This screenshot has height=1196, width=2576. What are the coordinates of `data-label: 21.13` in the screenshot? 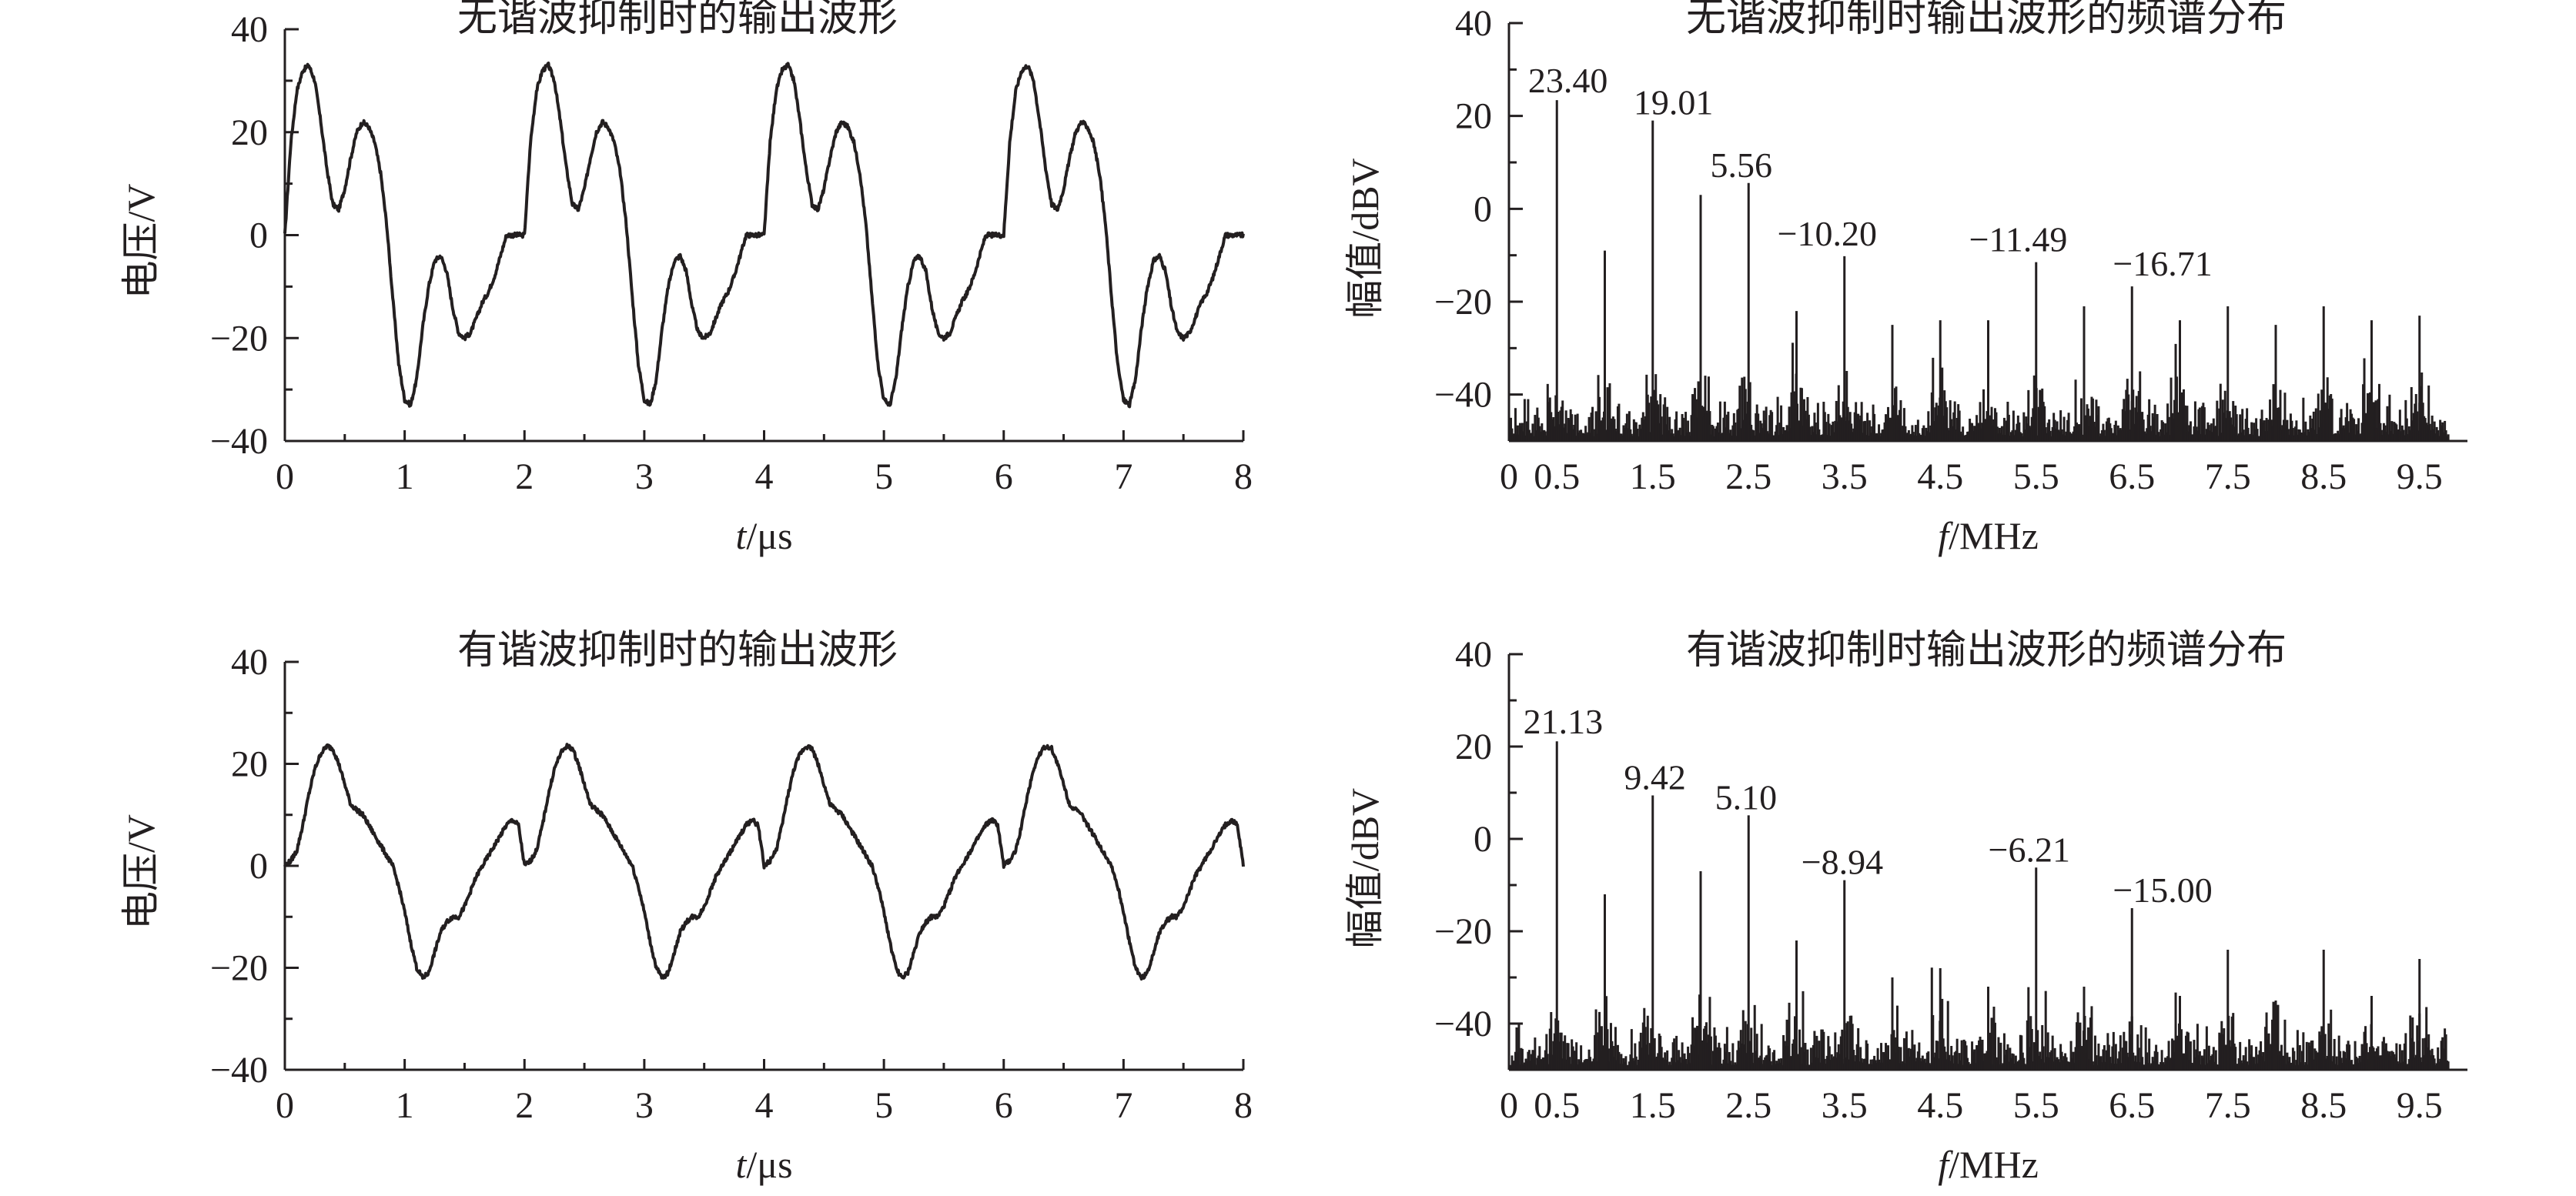 It's located at (1564, 721).